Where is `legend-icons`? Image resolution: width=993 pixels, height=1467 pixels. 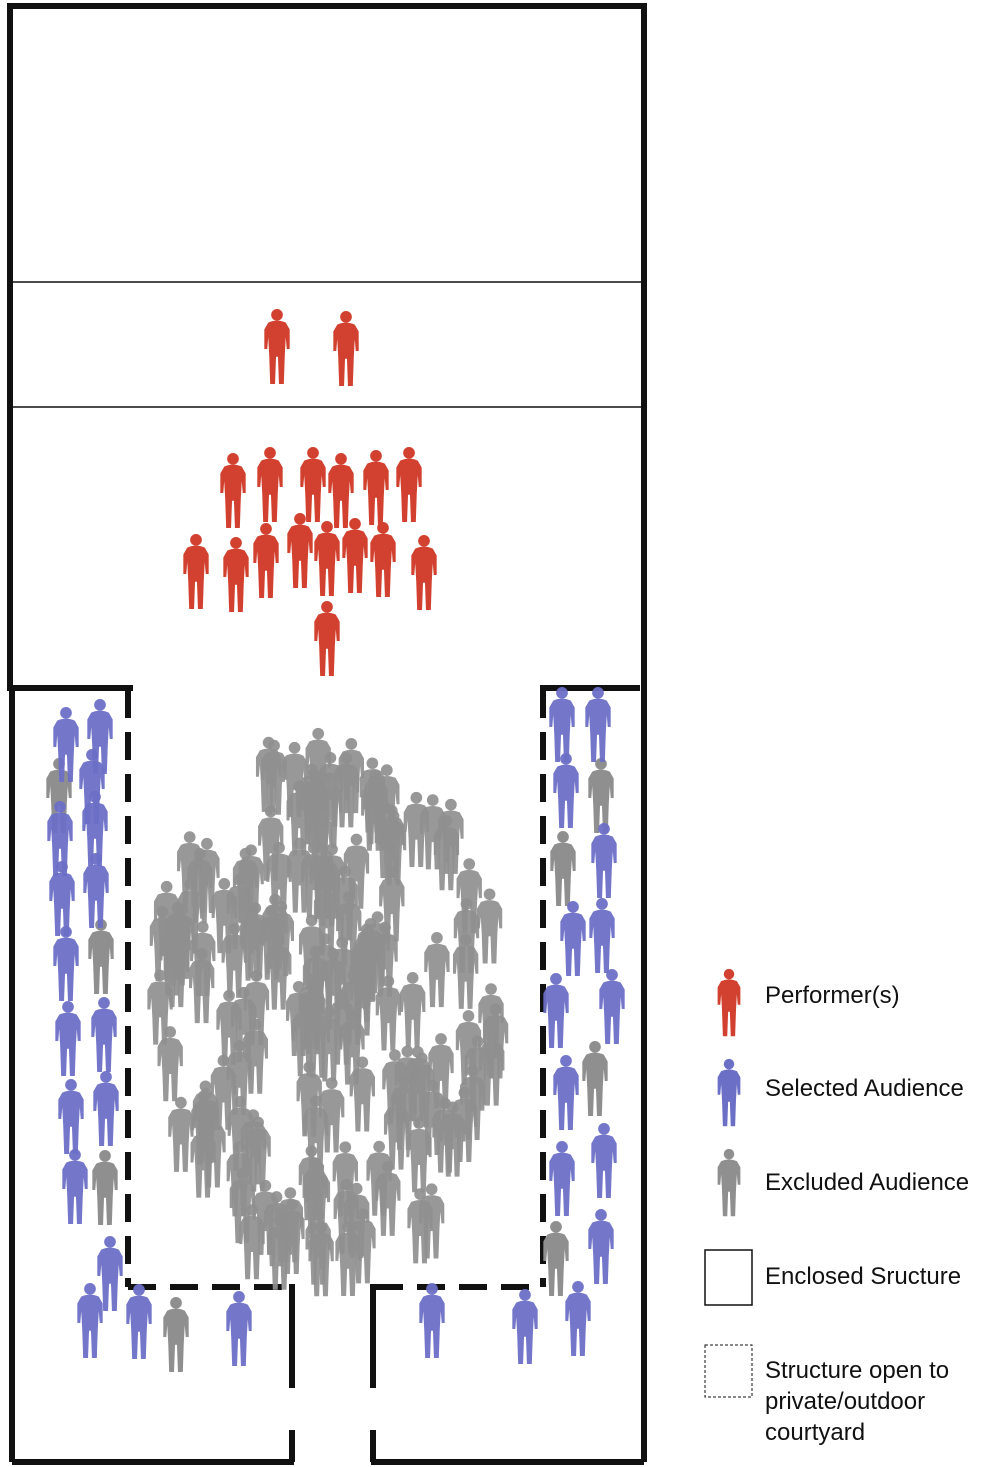
legend-icons is located at coordinates (728, 1183).